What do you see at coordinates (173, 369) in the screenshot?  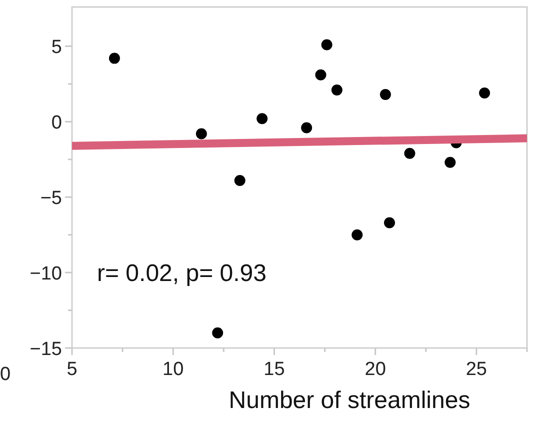 I see `x-tick-label: 10` at bounding box center [173, 369].